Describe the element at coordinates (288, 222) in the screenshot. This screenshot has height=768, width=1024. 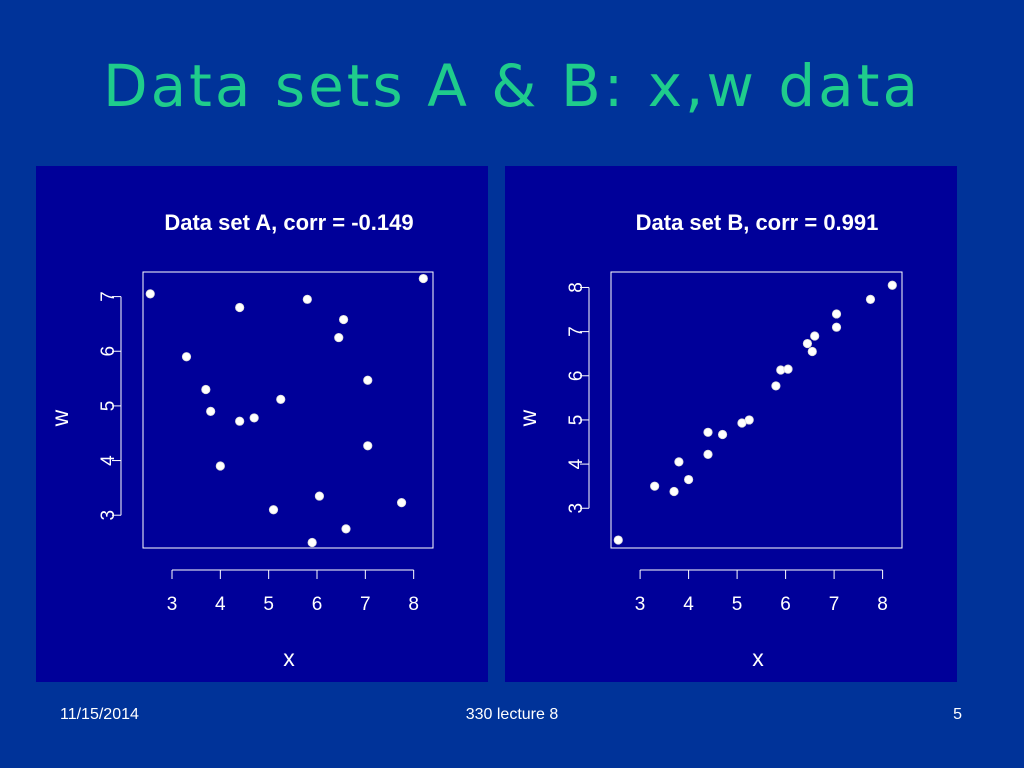
I see `chart-title: Data set A, corr = -0.149` at that location.